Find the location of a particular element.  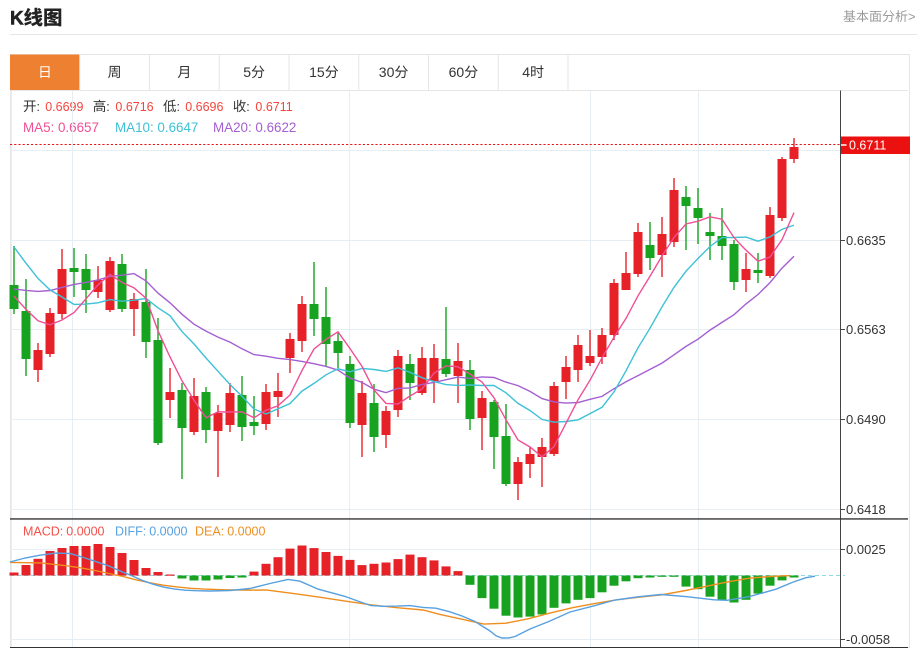

svg-text: 0.6490 is located at coordinates (866, 419).